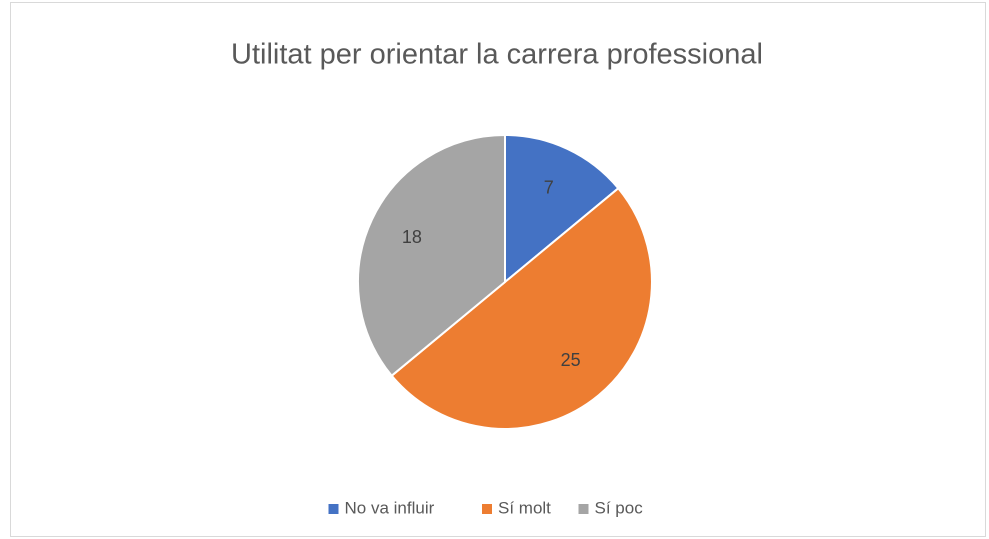  I want to click on data-label: 7, so click(549, 188).